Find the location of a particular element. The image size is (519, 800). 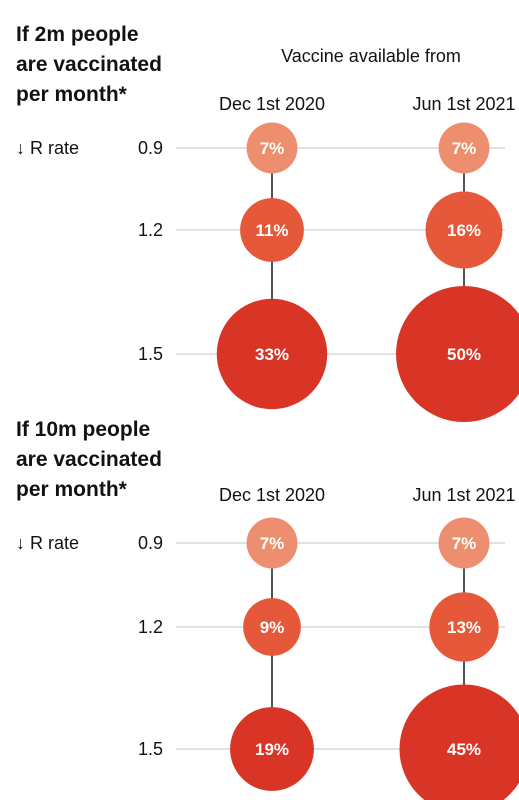

bubble-value-label: 50% is located at coordinates (464, 354).